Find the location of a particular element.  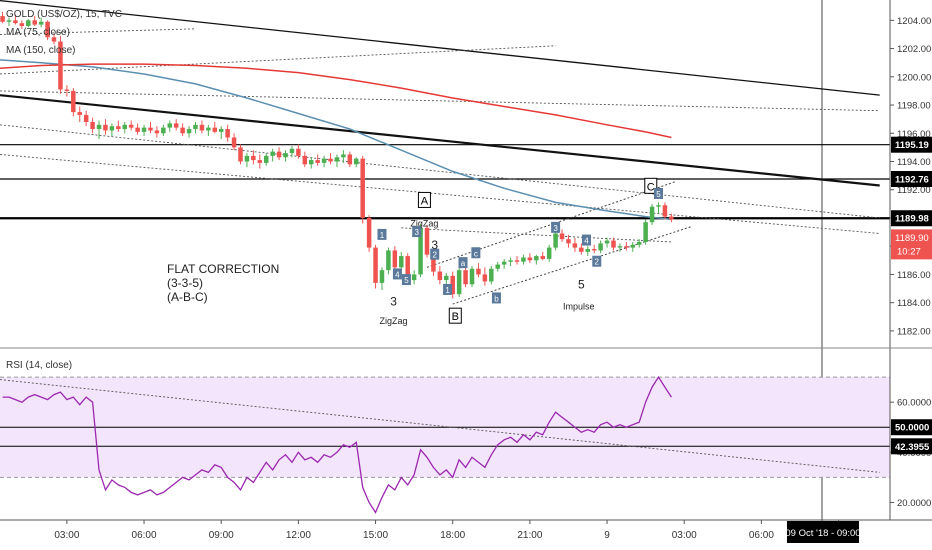

rsi-current-badge: 42.3955 is located at coordinates (912, 447).